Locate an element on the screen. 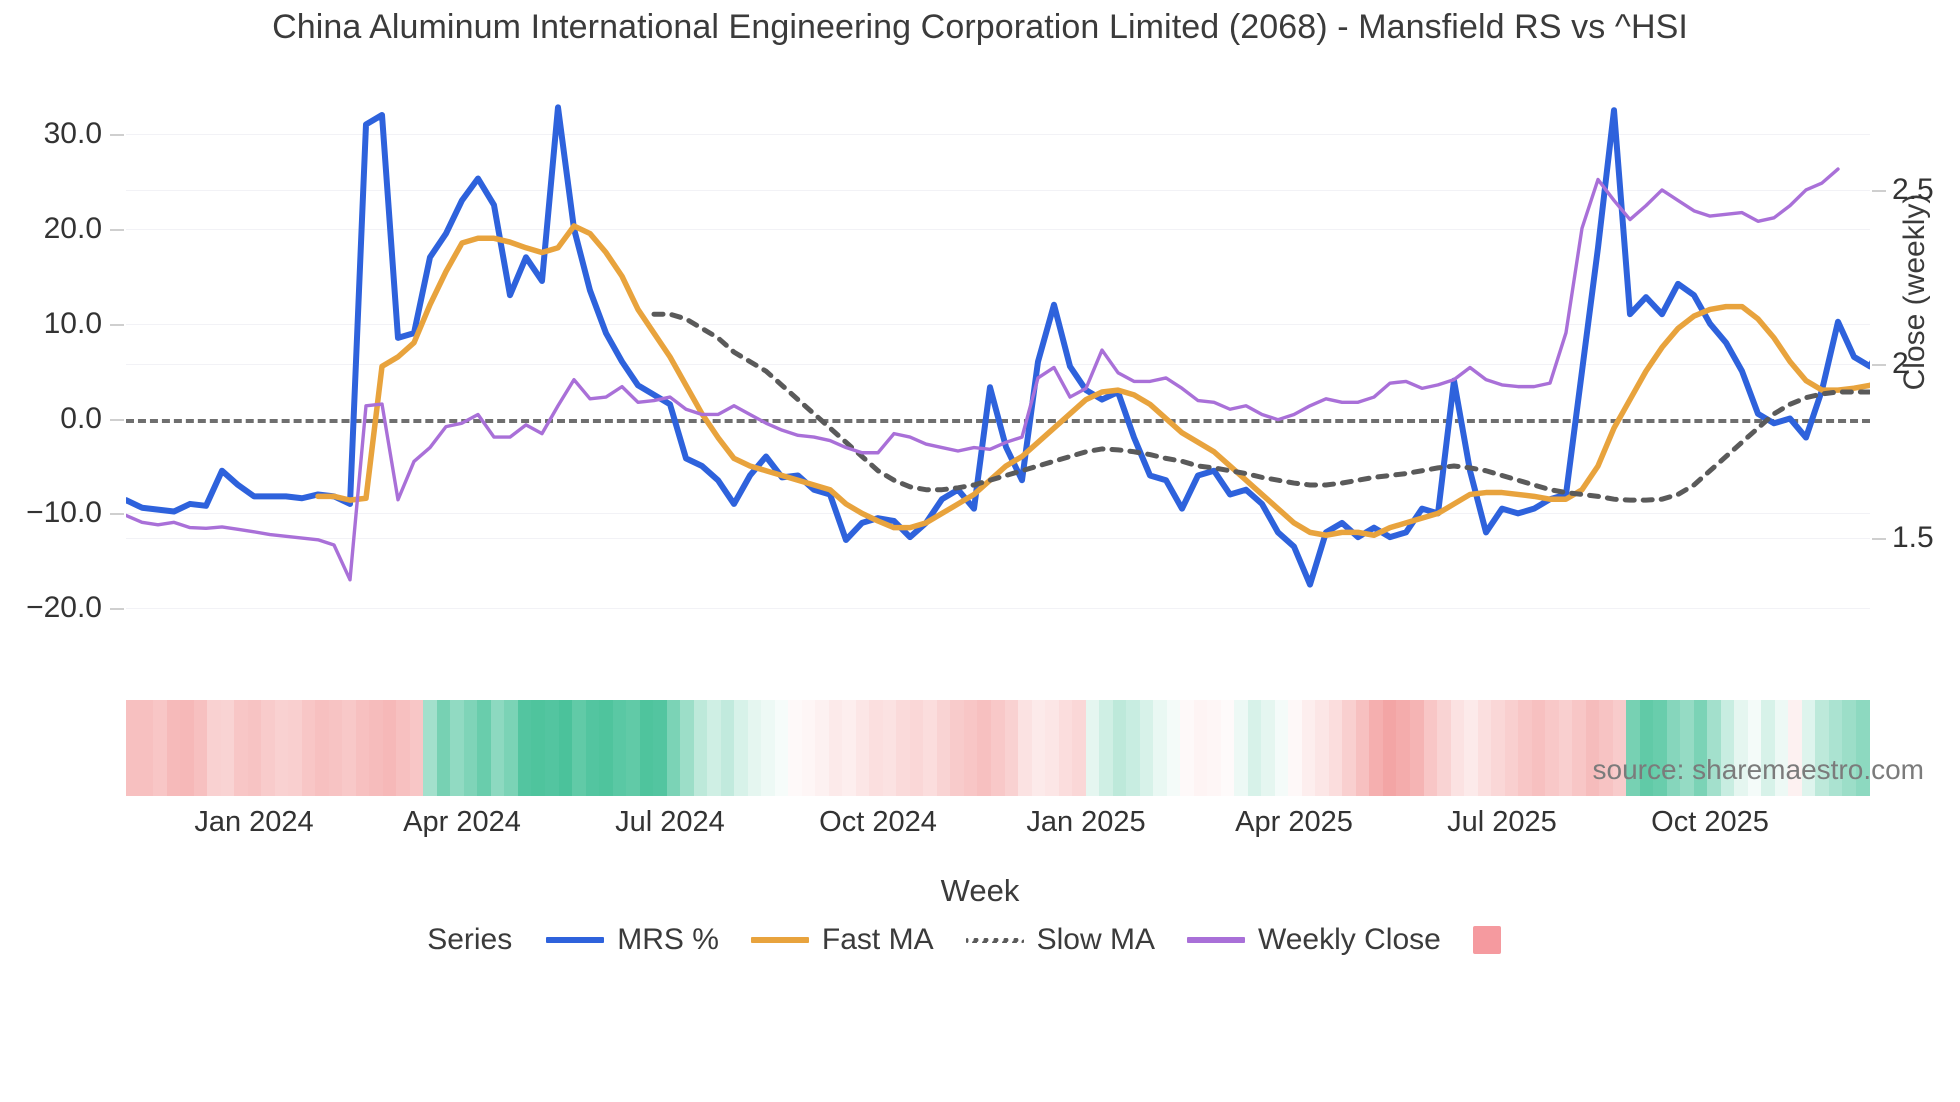 The width and height of the screenshot is (1960, 1102). series-slow-ma is located at coordinates (1260, 407).